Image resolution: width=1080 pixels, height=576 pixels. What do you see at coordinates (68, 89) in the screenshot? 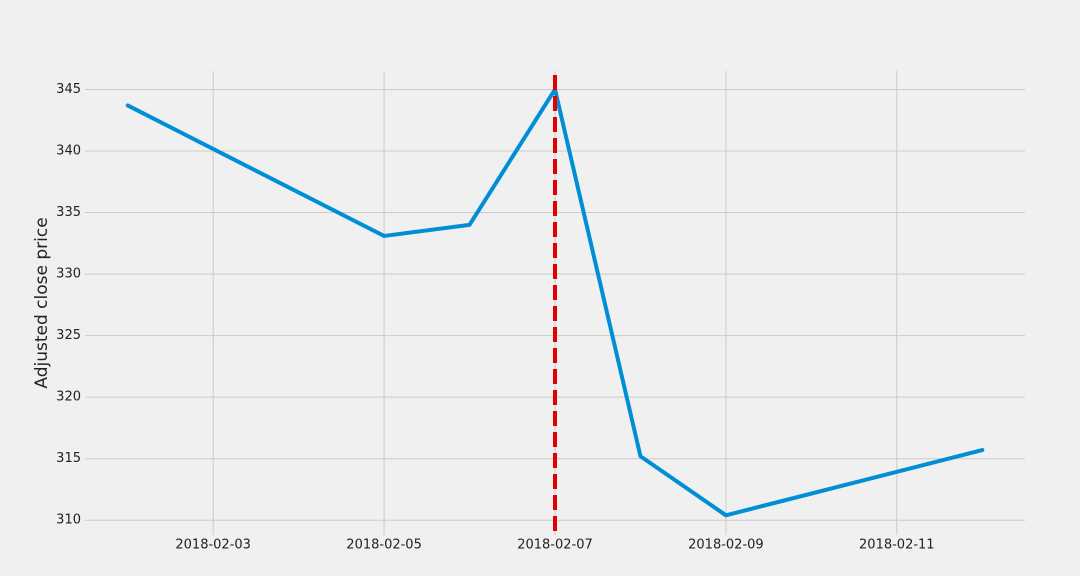
I see `y-tick-label: 345` at bounding box center [68, 89].